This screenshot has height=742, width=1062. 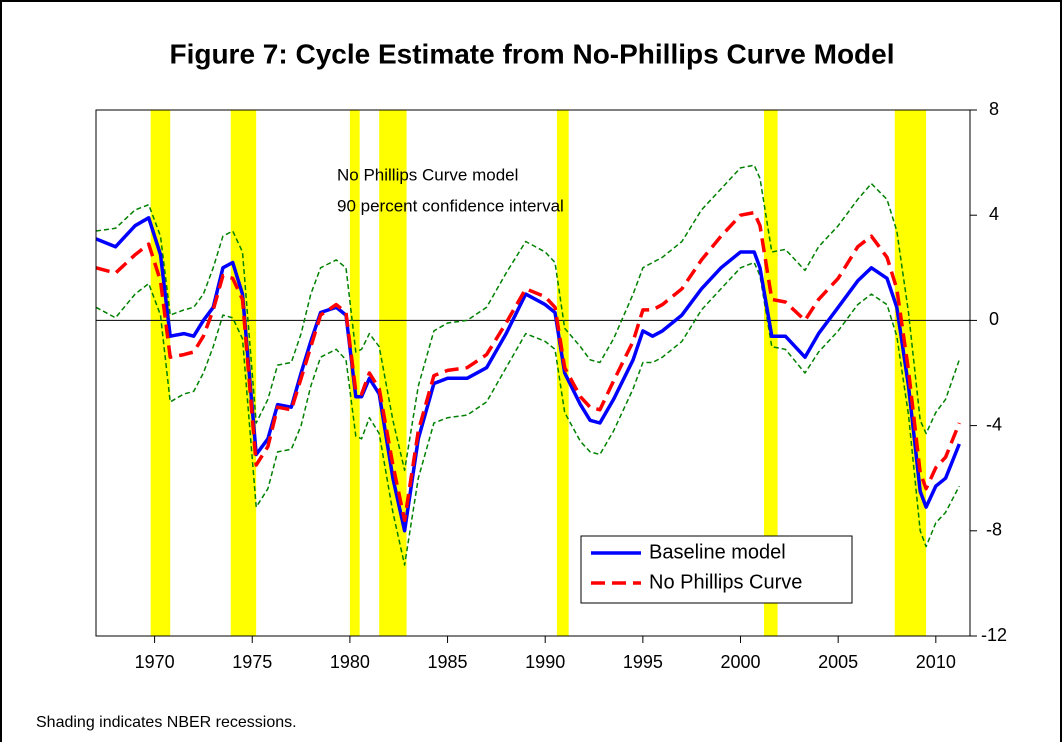 I want to click on x-tick-label: 2000, so click(x=740, y=662).